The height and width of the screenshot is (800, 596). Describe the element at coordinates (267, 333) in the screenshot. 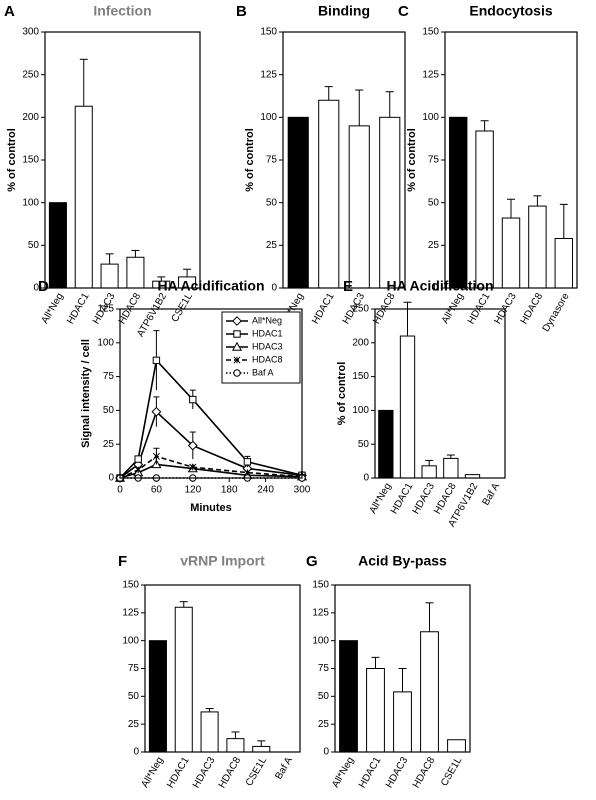

I see `legend-label: HDAC1` at that location.